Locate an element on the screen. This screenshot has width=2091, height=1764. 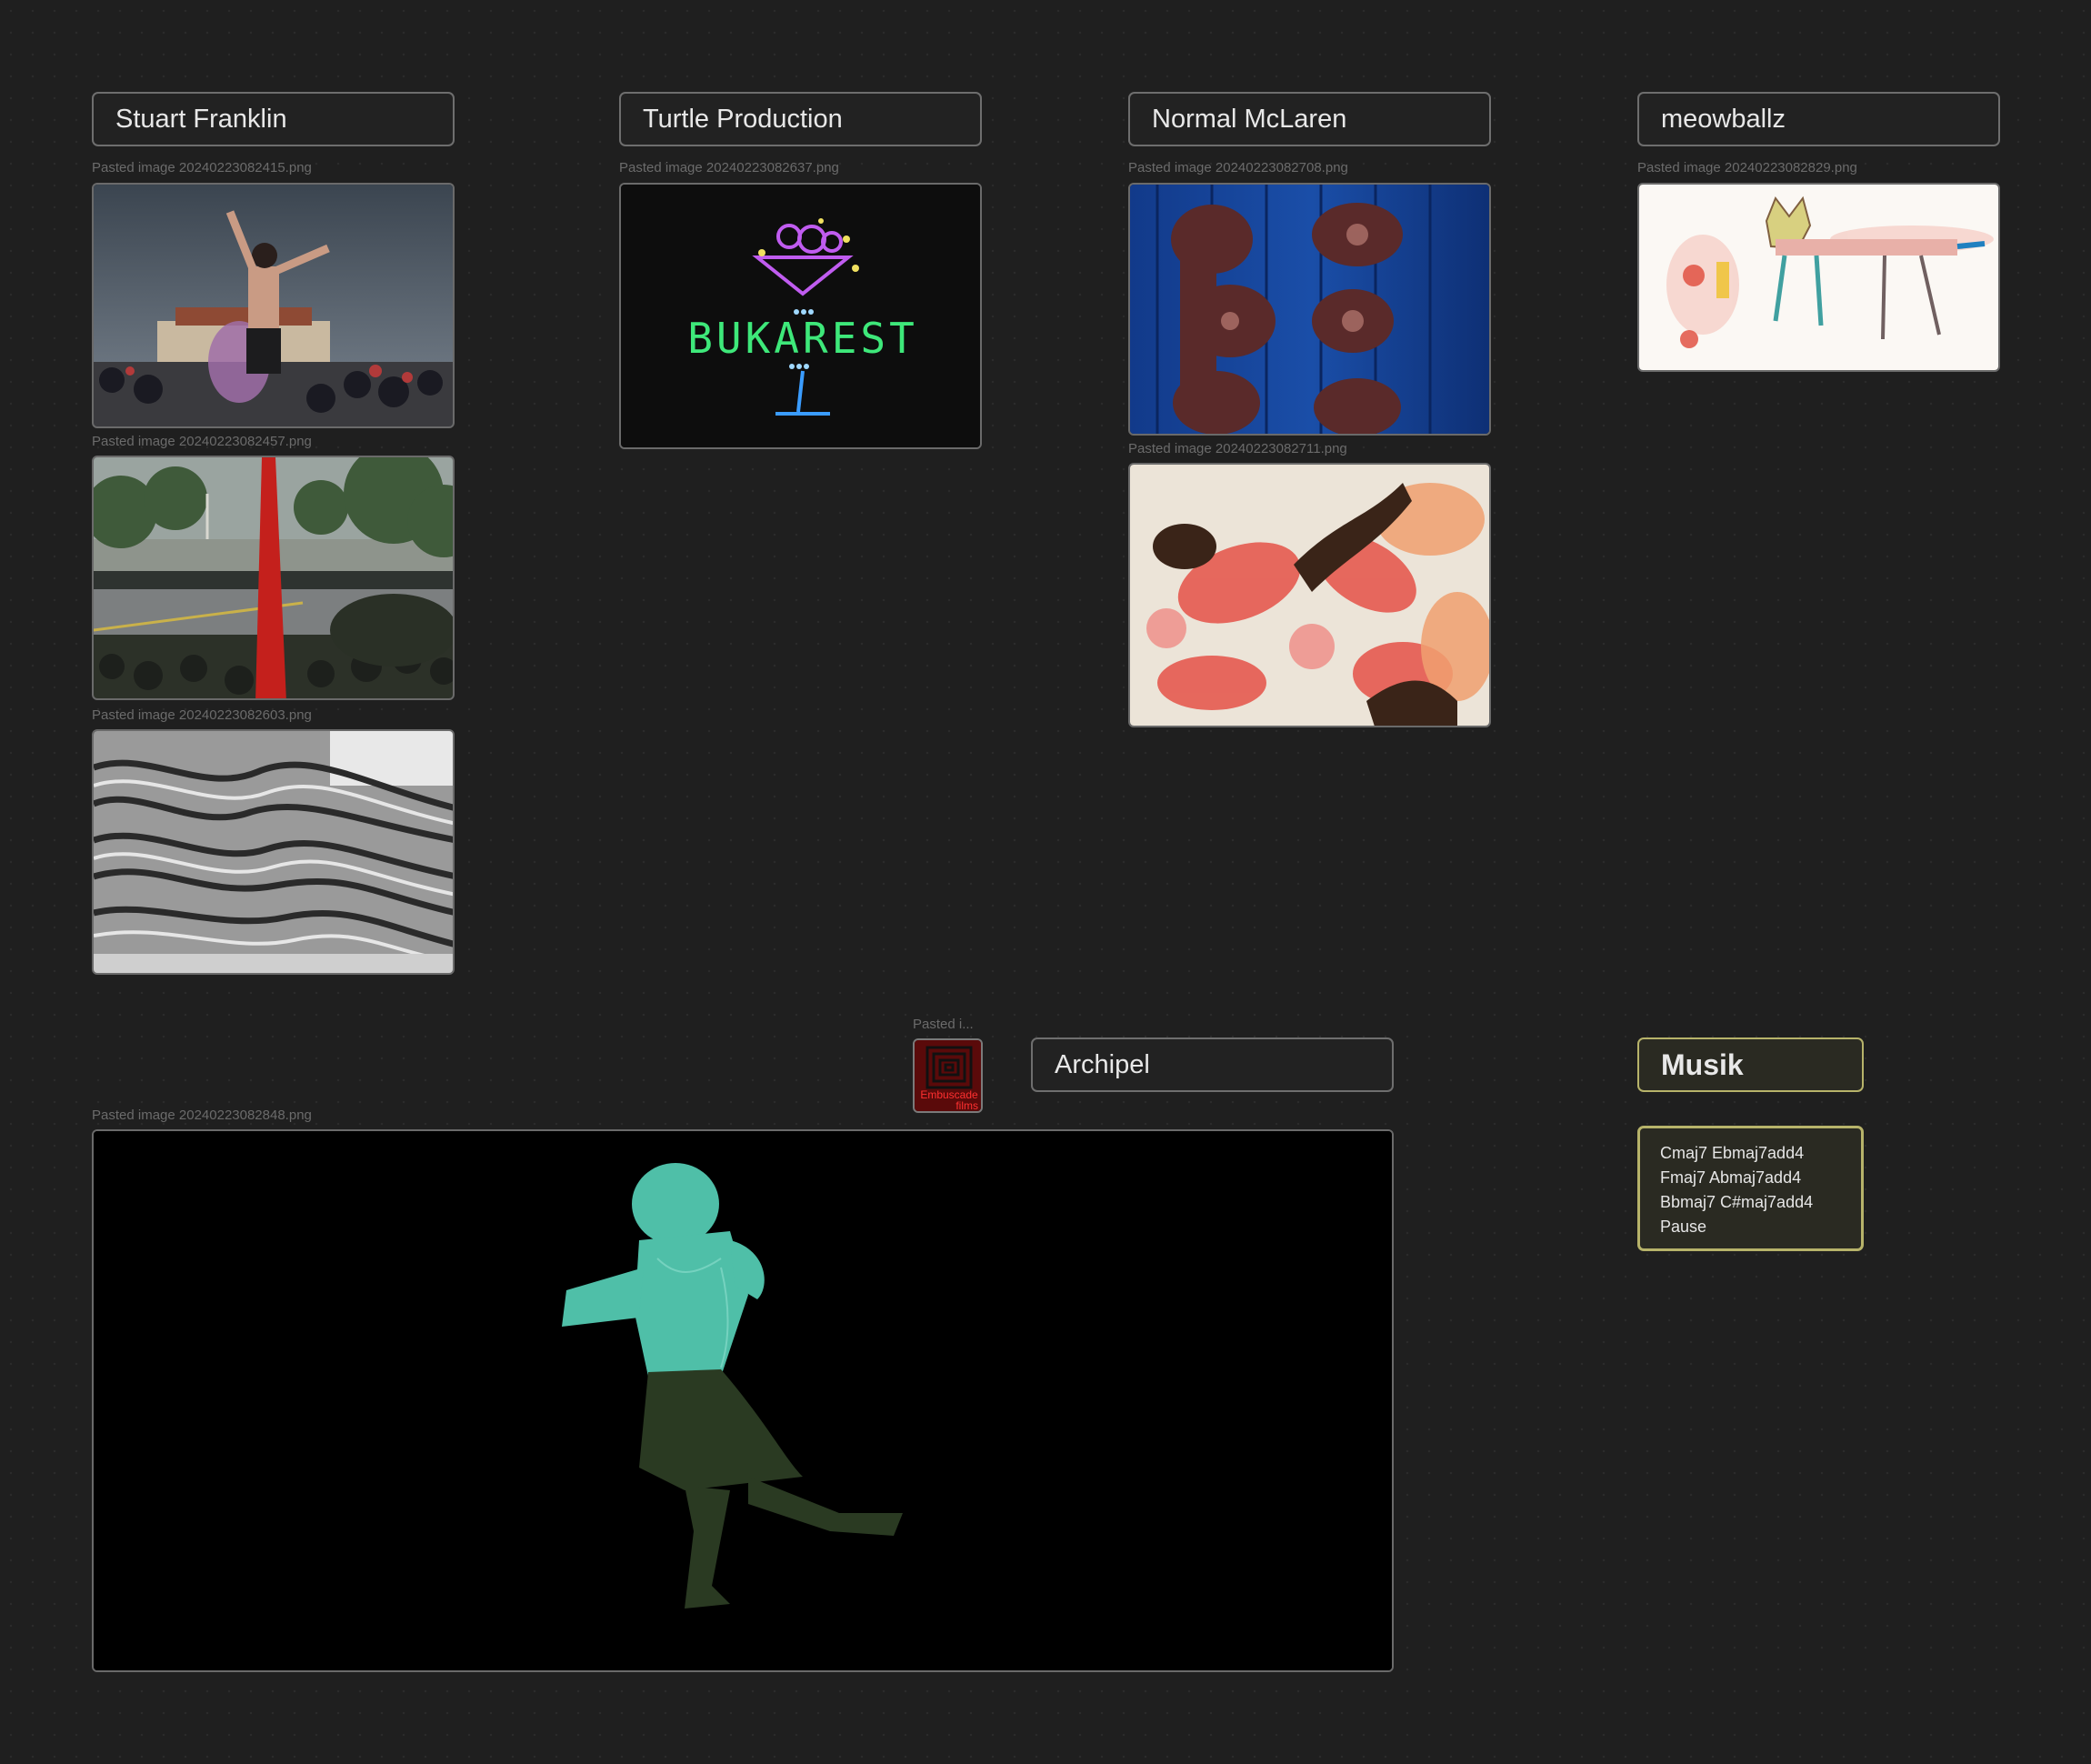
bukarest-text: BUKAREST is located at coordinates (802, 338).